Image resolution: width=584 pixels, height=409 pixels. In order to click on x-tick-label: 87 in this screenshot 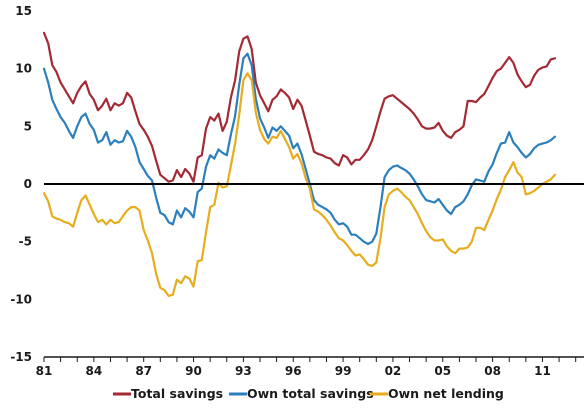, I will do `click(143, 371)`.